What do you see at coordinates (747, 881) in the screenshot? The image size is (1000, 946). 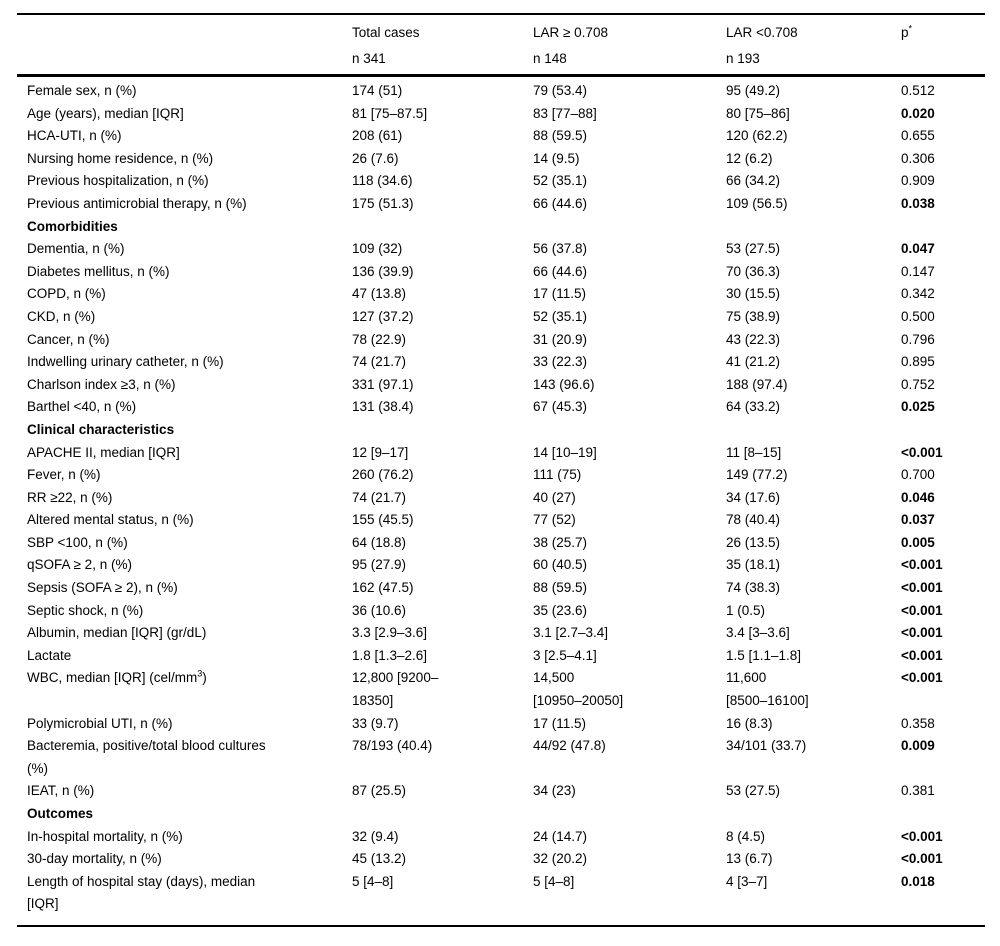 I see `cell-lar-low: 4 [3–7]` at bounding box center [747, 881].